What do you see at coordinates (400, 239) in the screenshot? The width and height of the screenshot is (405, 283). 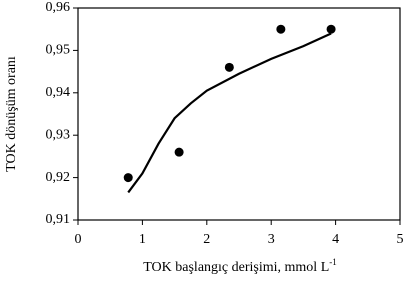 I see `x-tick-label: 5` at bounding box center [400, 239].